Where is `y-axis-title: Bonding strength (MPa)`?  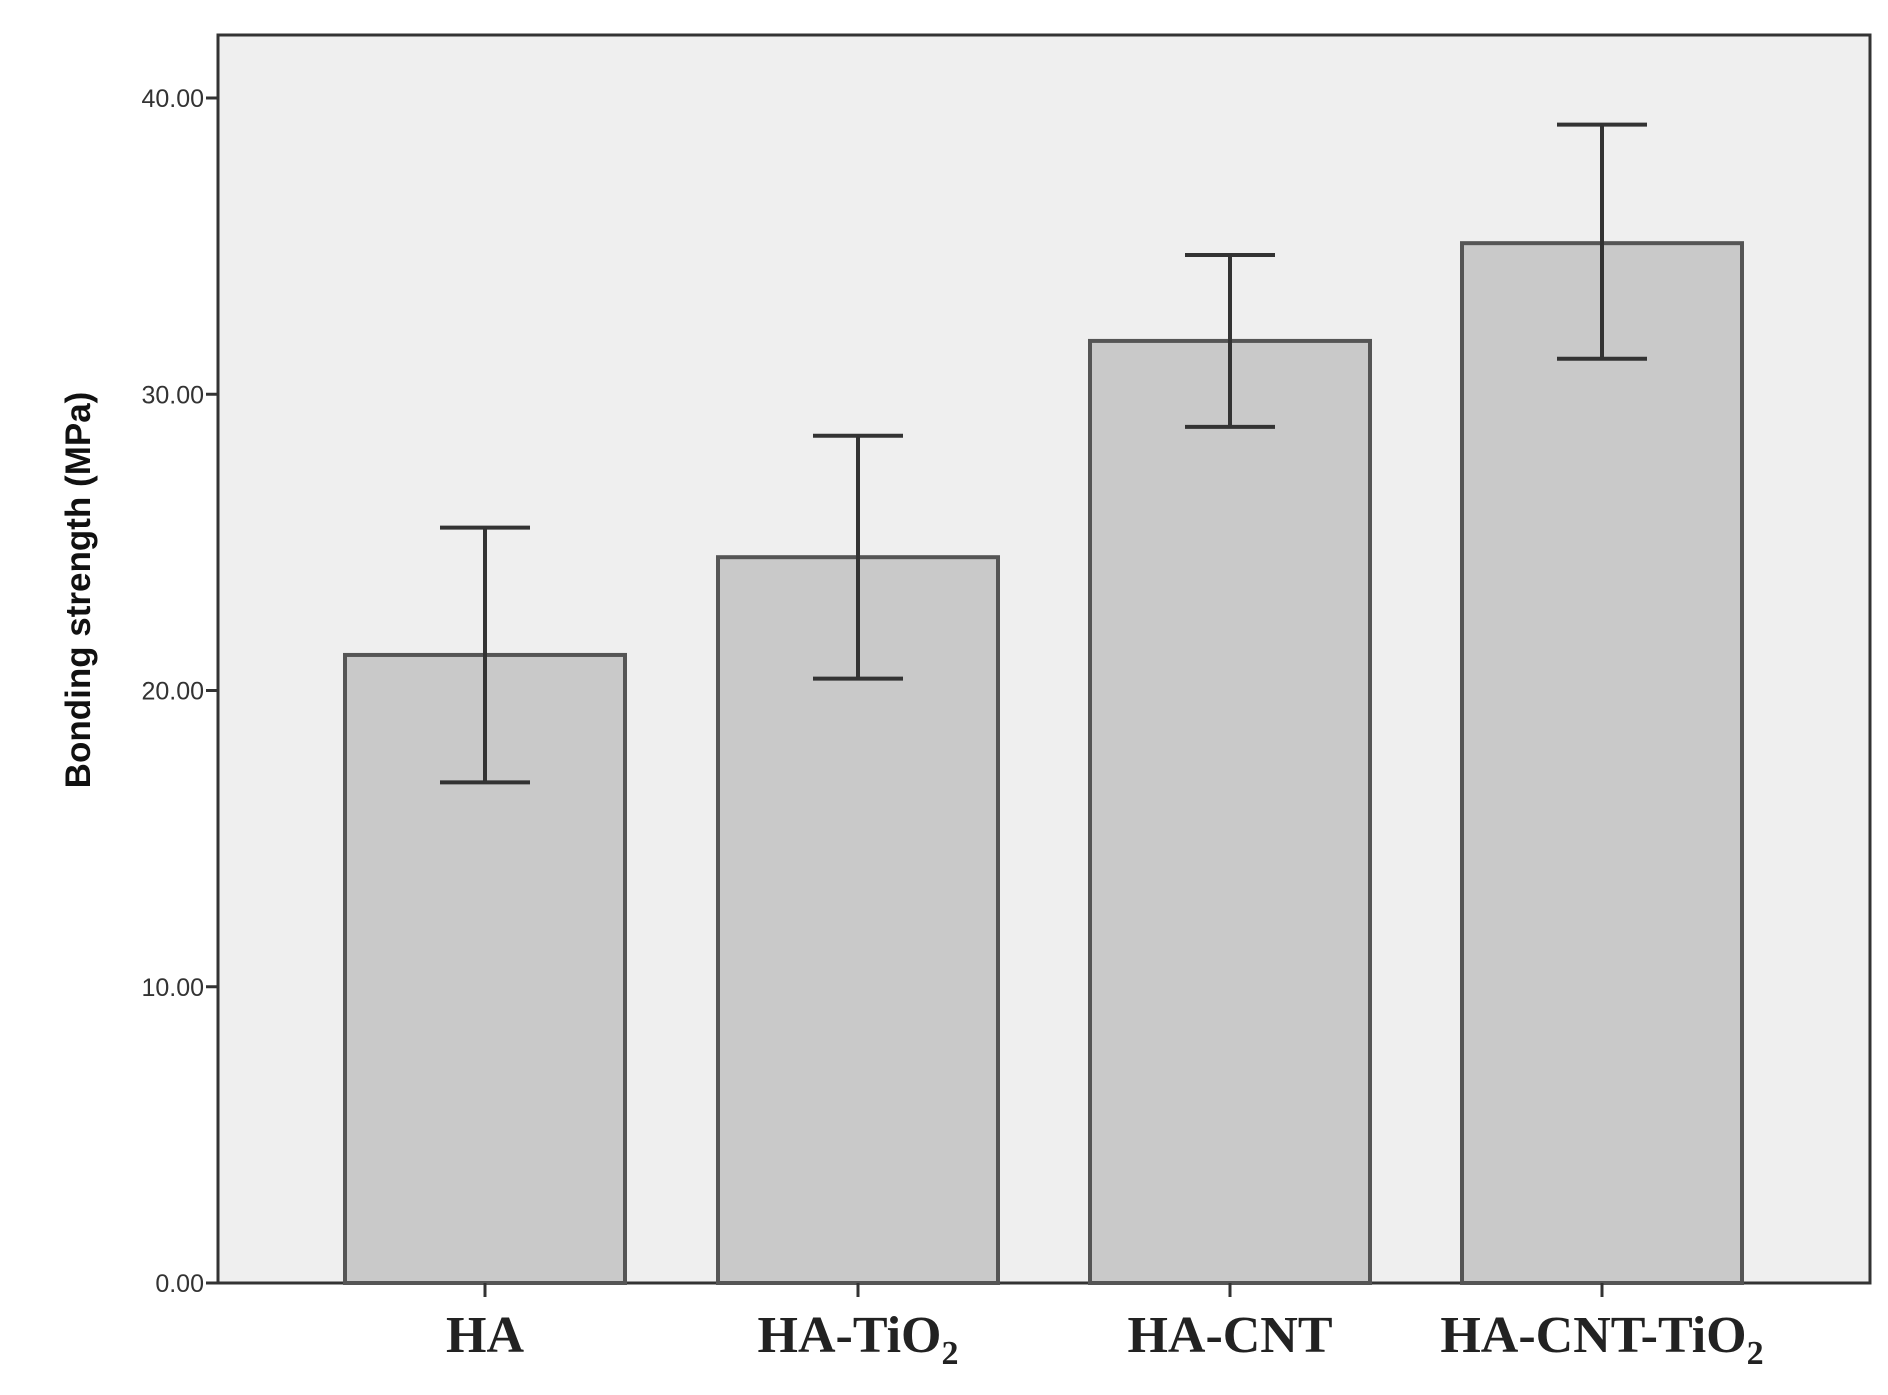 y-axis-title: Bonding strength (MPa) is located at coordinates (78, 590).